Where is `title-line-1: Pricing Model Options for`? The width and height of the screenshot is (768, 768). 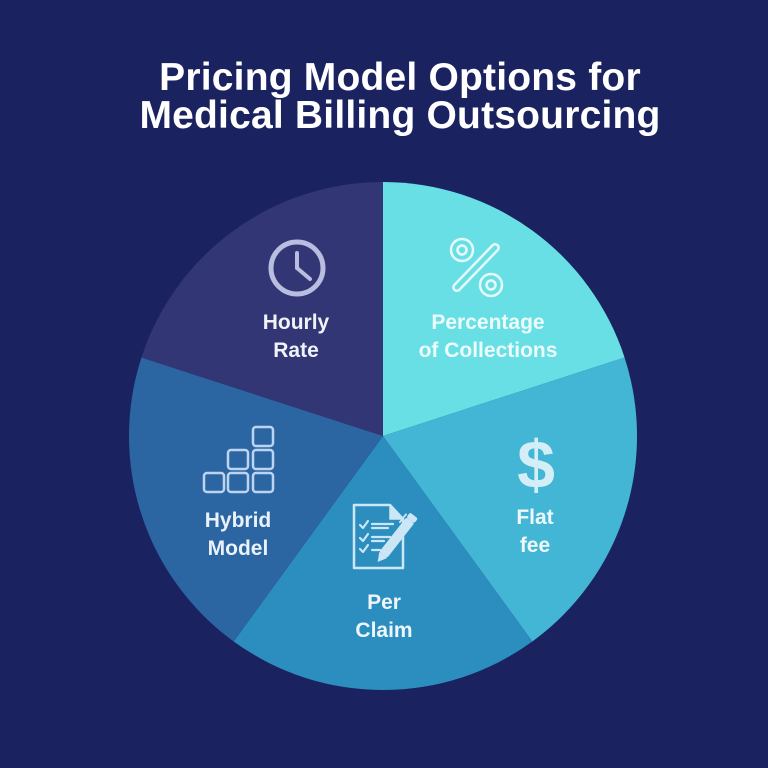
title-line-1: Pricing Model Options for is located at coordinates (400, 77).